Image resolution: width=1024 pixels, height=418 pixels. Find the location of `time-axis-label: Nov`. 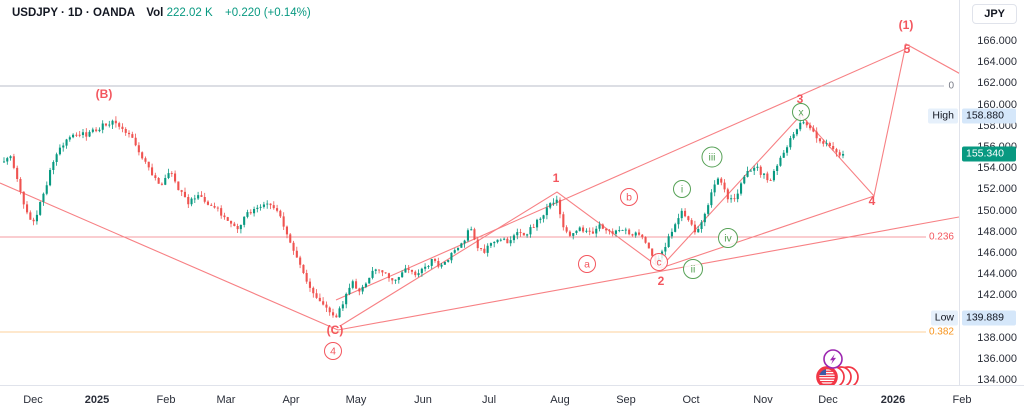

time-axis-label: Nov is located at coordinates (763, 400).